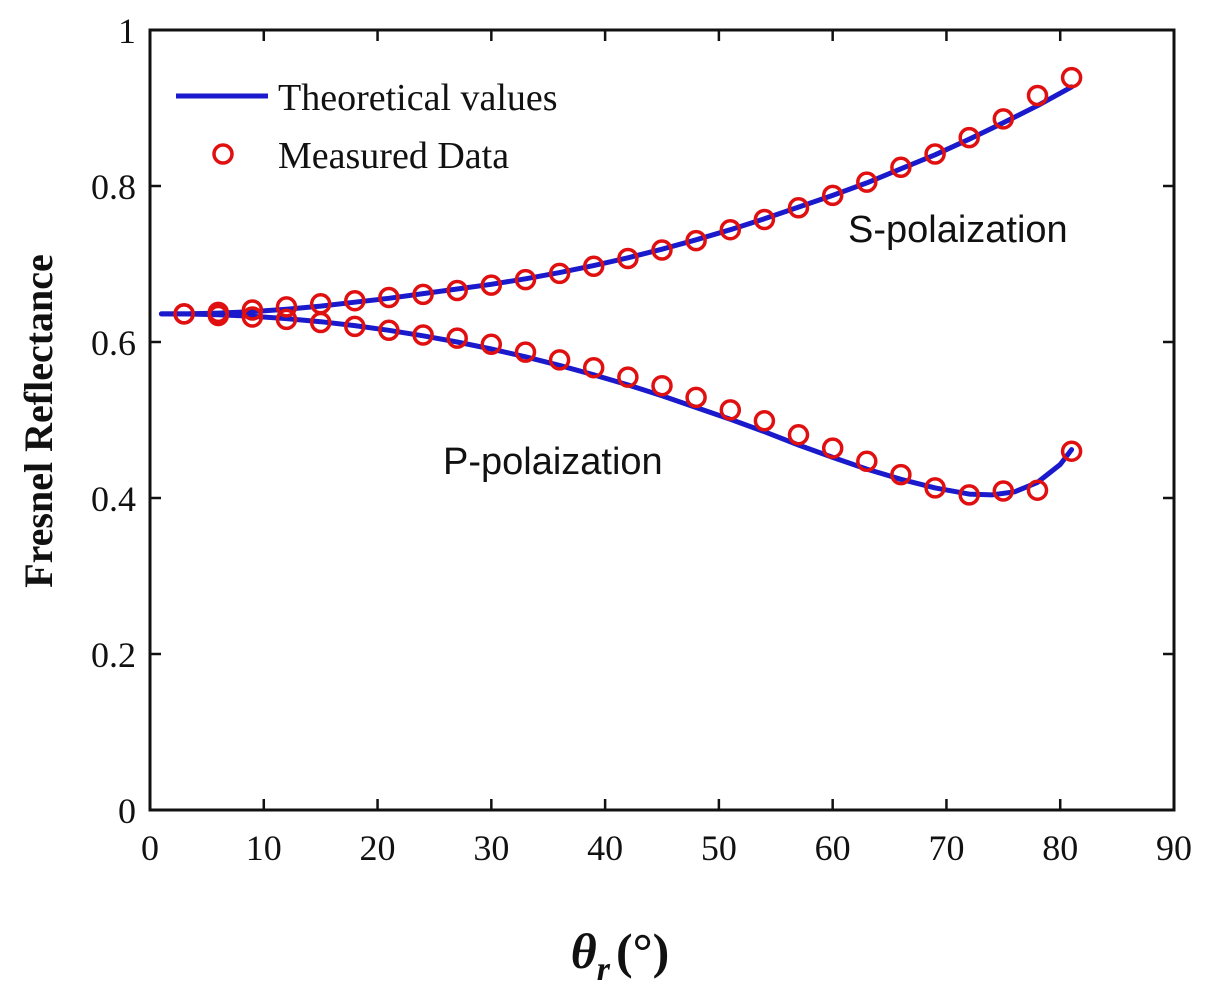 Image resolution: width=1211 pixels, height=988 pixels. Describe the element at coordinates (833, 848) in the screenshot. I see `x-tick-label: 60` at that location.